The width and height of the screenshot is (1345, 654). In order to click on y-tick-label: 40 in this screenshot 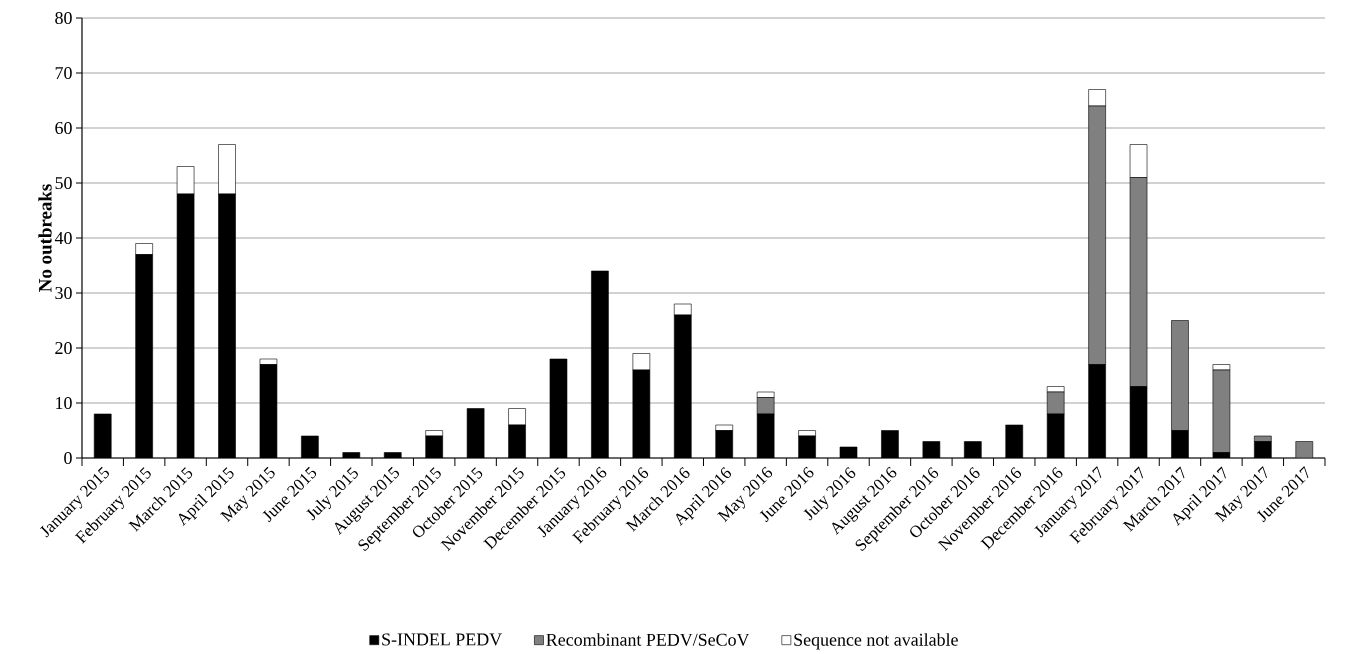, I will do `click(63, 238)`.